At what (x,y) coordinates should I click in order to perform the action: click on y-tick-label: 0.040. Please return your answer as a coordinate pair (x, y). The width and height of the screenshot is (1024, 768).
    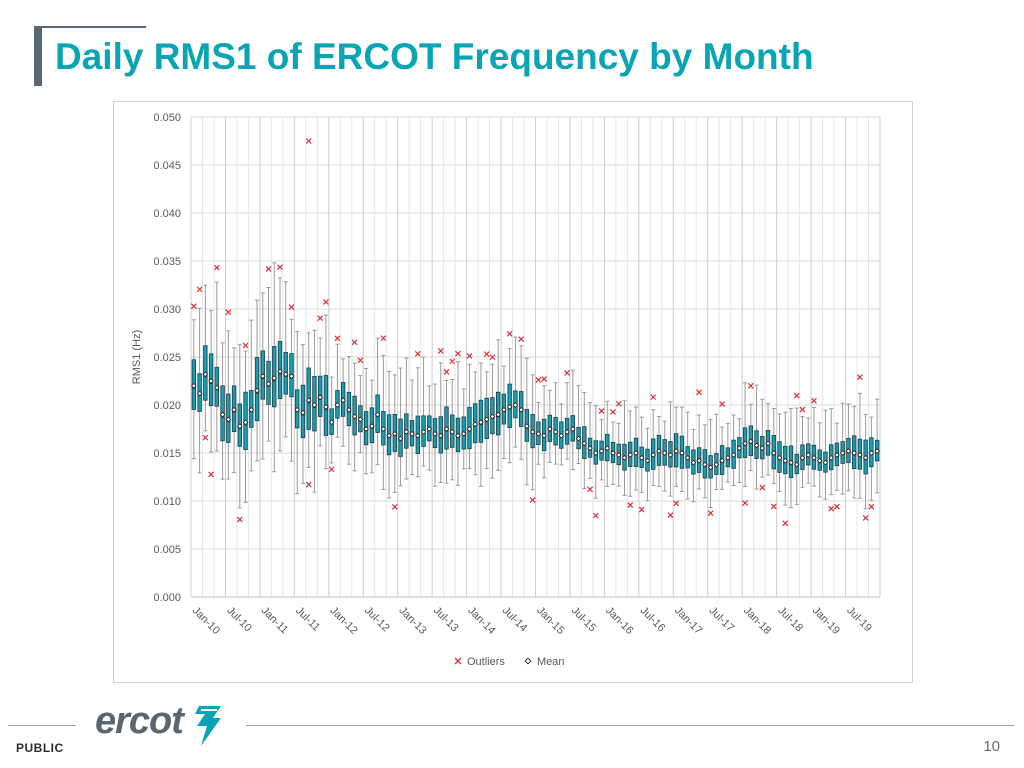
    Looking at the image, I should click on (167, 214).